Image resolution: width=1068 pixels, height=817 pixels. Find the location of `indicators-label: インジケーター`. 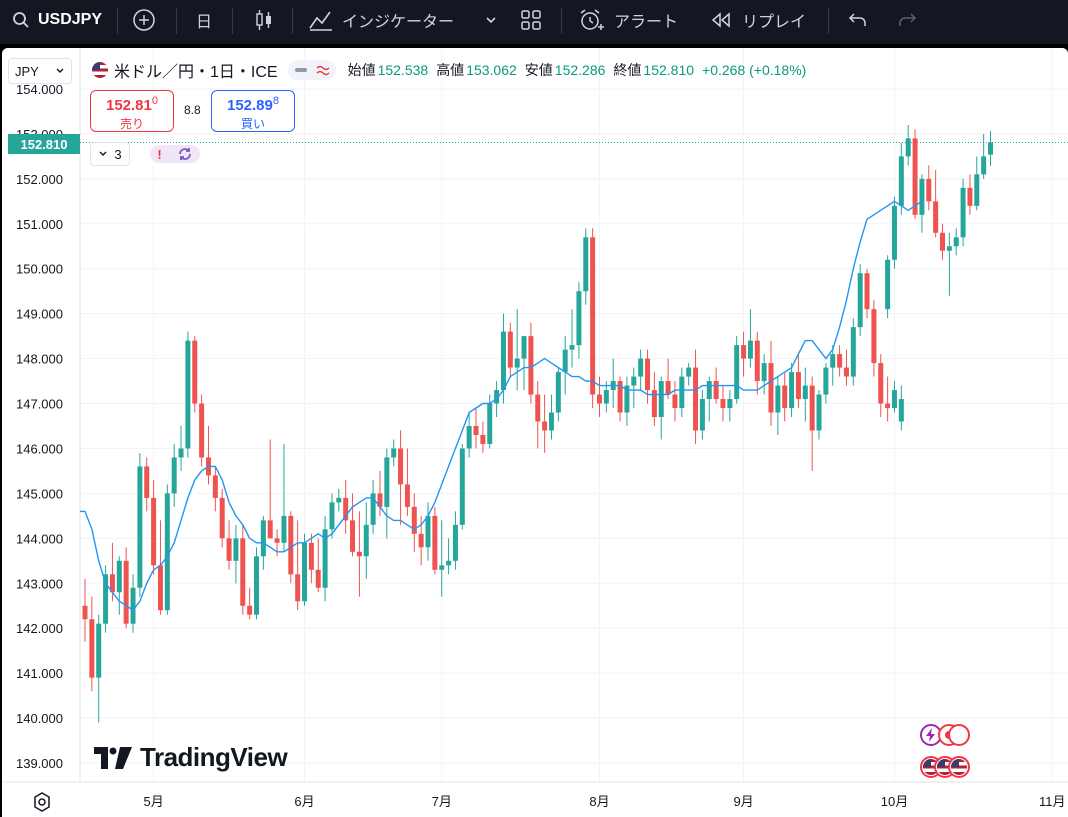

indicators-label: インジケーター is located at coordinates (398, 22).